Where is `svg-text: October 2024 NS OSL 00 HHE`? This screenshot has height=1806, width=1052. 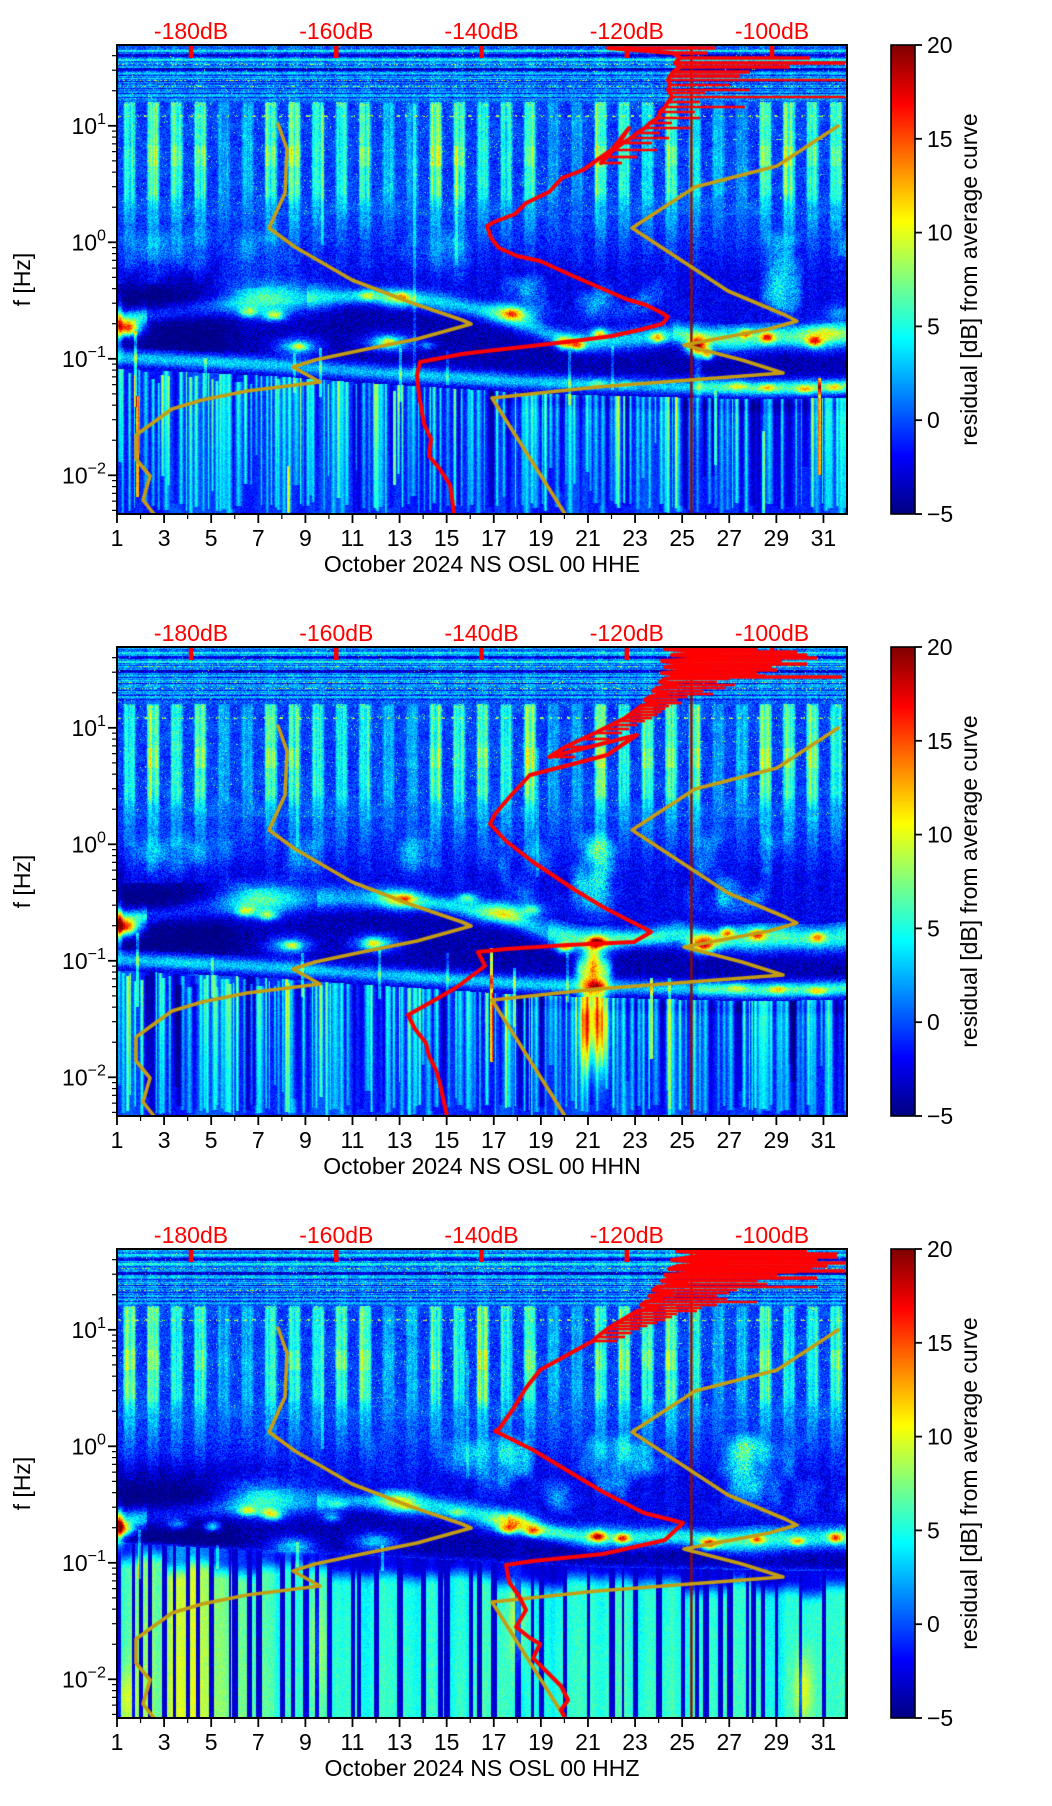
svg-text: October 2024 NS OSL 00 HHE is located at coordinates (482, 564).